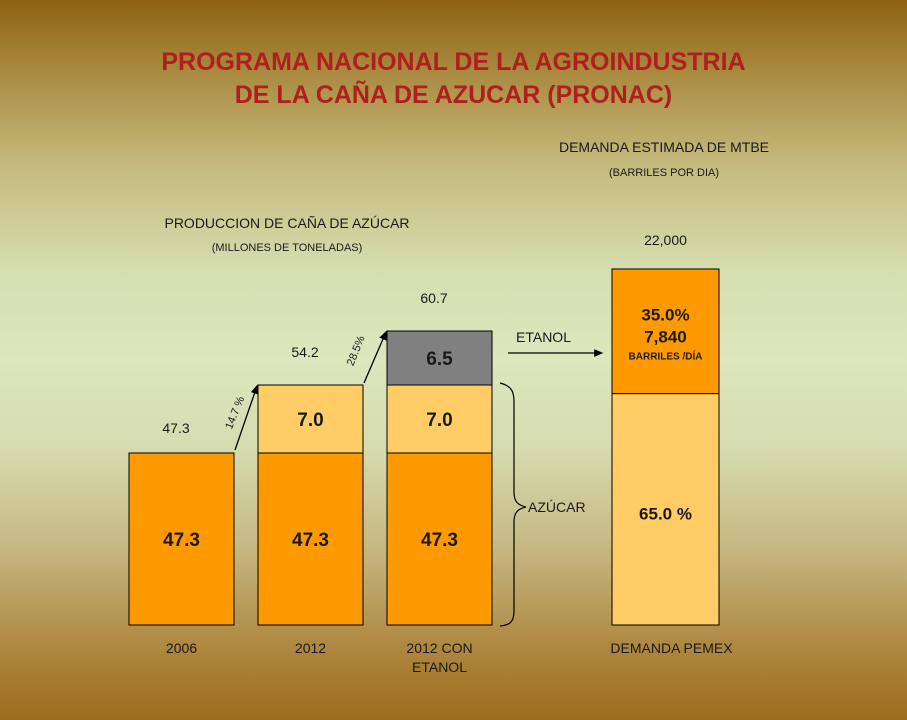 The image size is (907, 720). Describe the element at coordinates (513, 504) in the screenshot. I see `azucar-brace` at that location.